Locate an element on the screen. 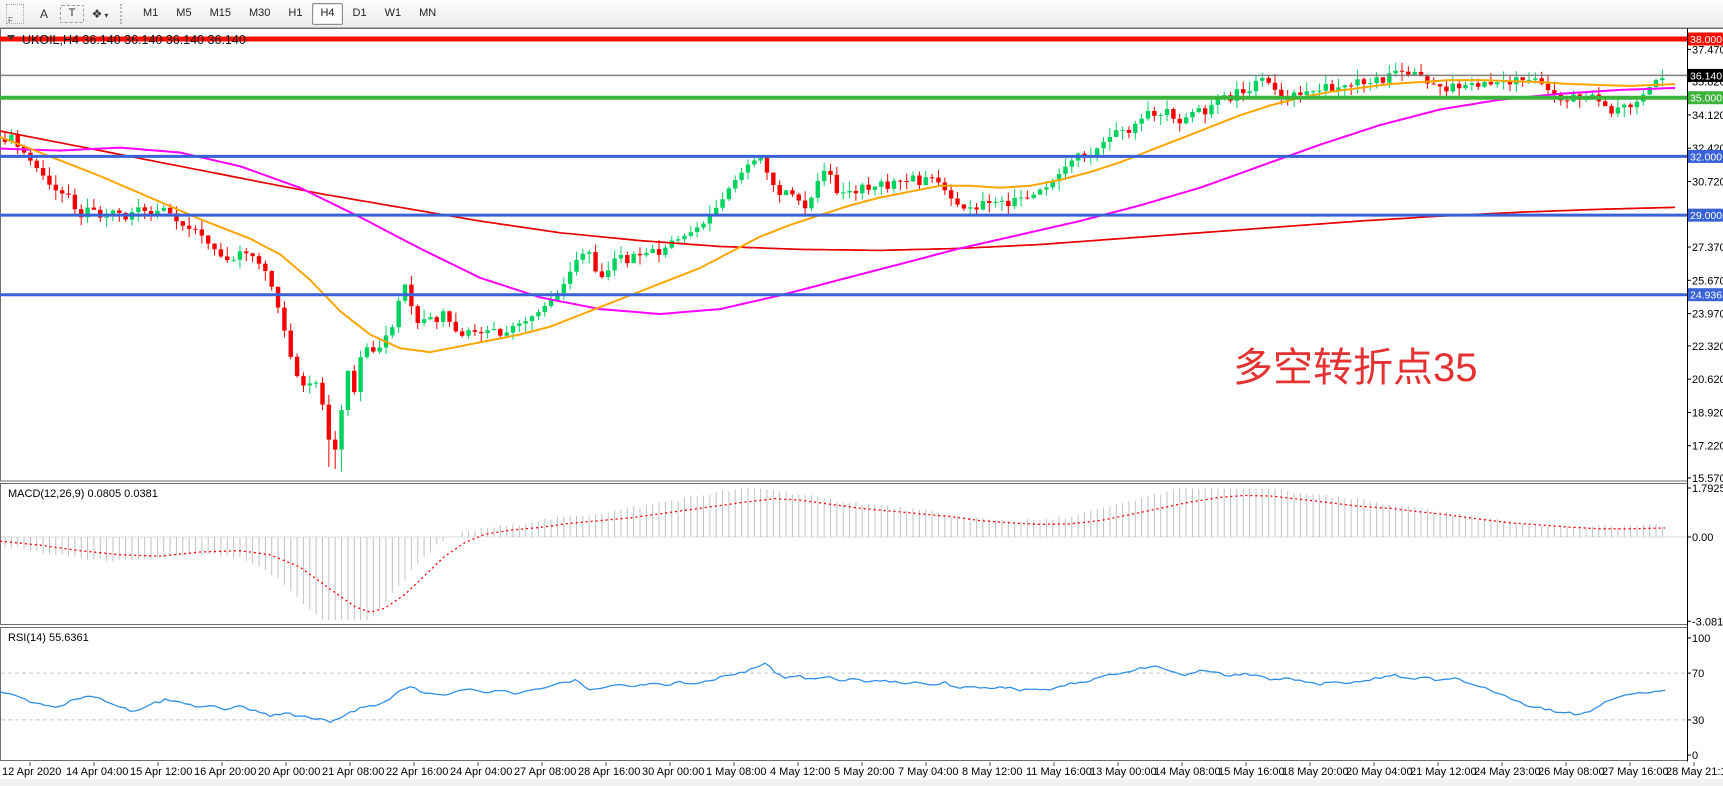 The width and height of the screenshot is (1723, 786). price-badge-label: 38.000 is located at coordinates (1706, 40).